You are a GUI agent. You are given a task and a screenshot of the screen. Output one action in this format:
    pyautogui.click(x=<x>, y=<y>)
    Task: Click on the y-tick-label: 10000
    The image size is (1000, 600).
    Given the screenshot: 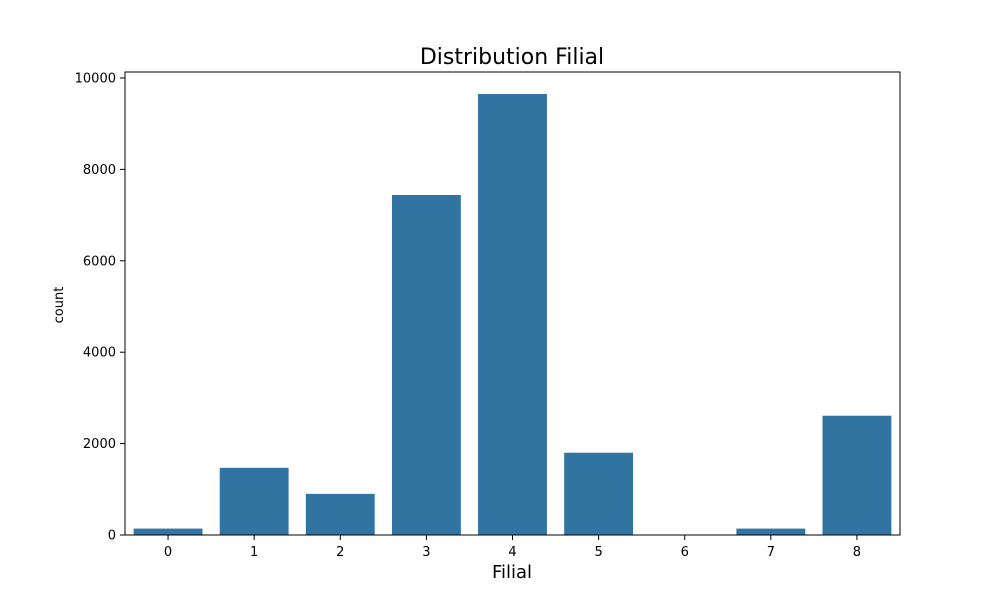 What is the action you would take?
    pyautogui.click(x=95, y=79)
    